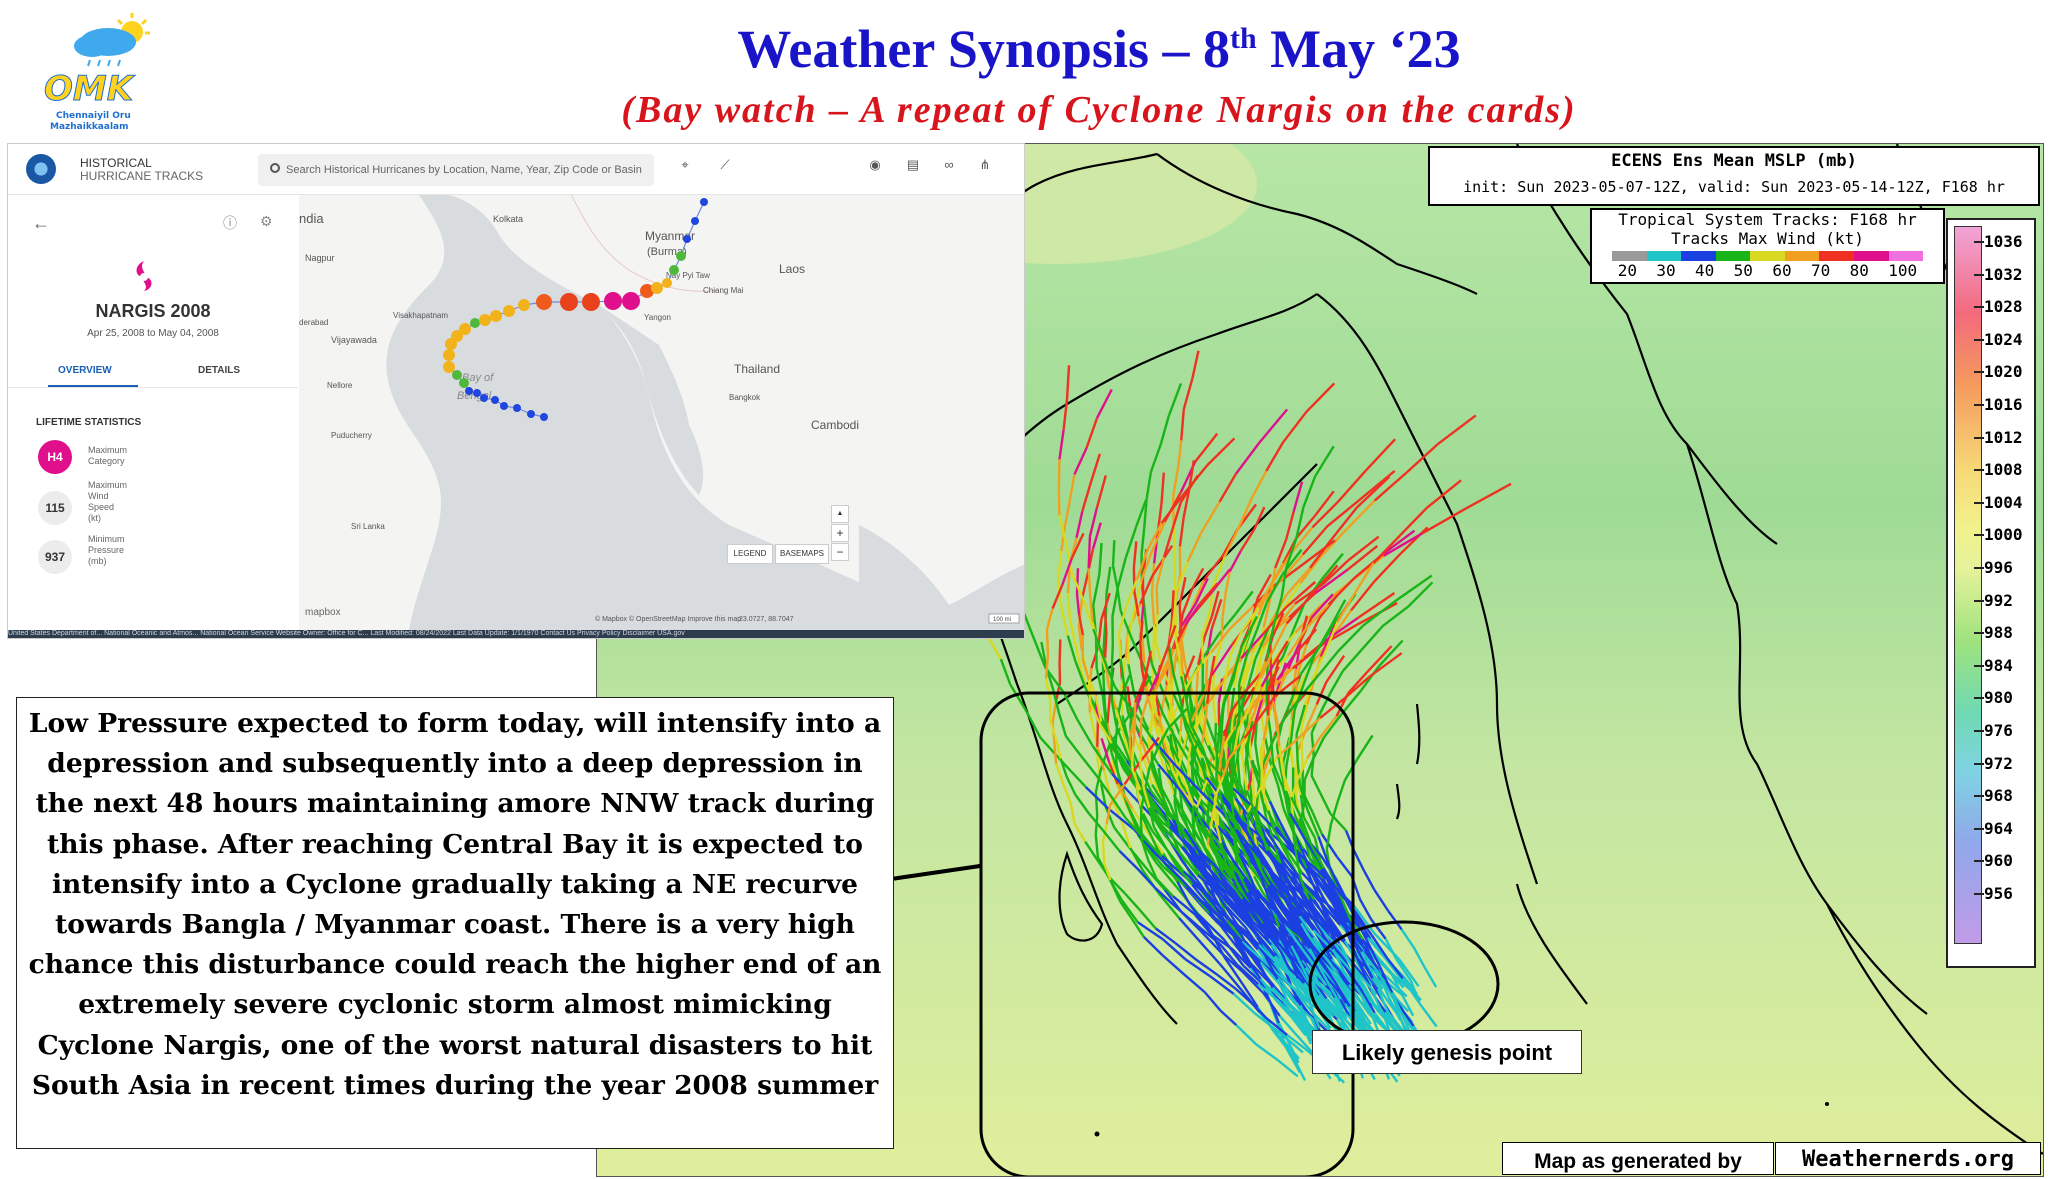 The height and width of the screenshot is (1179, 2048). I want to click on storm-dates: Apr 25, 2008 to May 04, 2008, so click(153, 333).